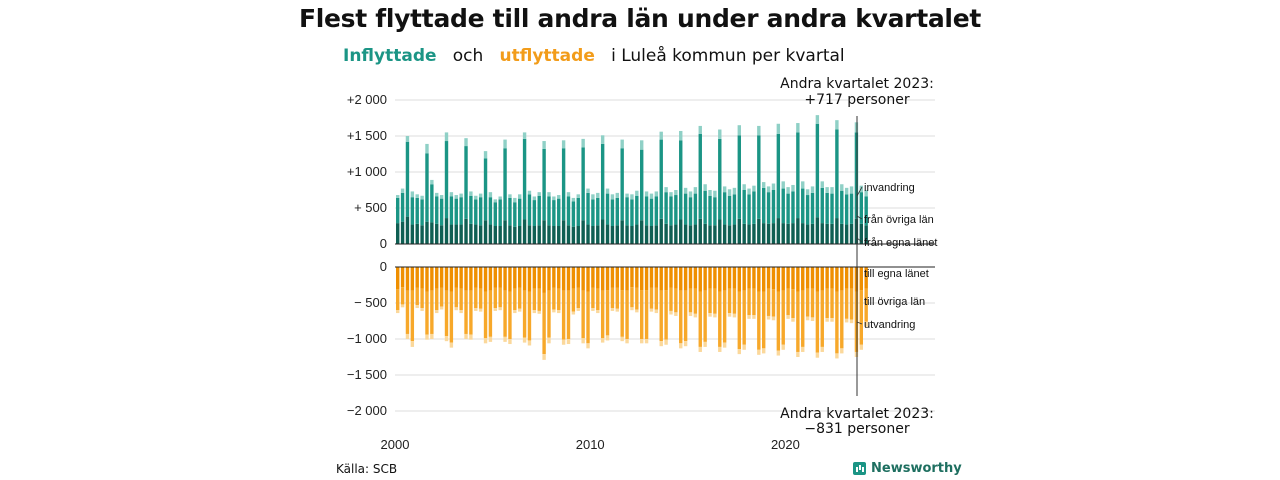  Describe the element at coordinates (900, 243) in the screenshot. I see `series-label-in-own: från egna länet` at that location.